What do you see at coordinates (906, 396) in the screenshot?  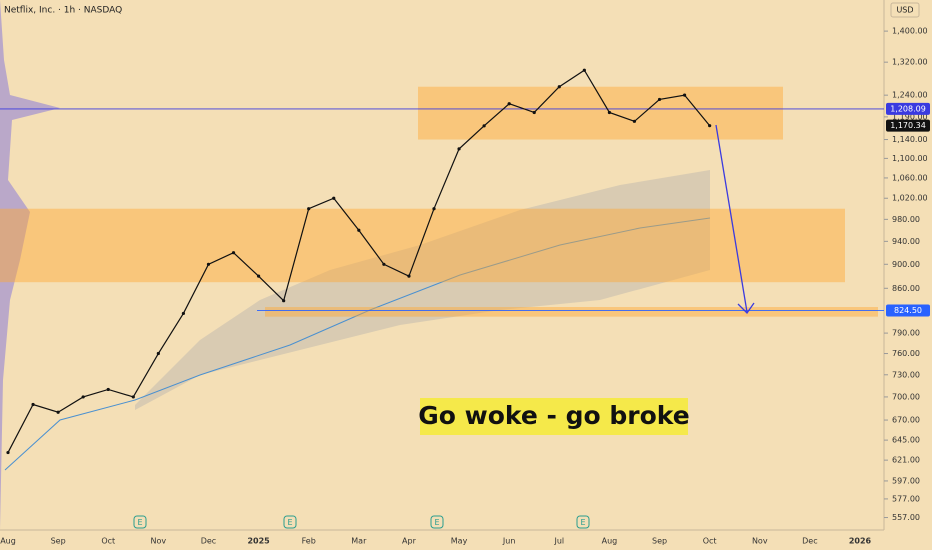 I see `y-tick-label: 700.00` at bounding box center [906, 396].